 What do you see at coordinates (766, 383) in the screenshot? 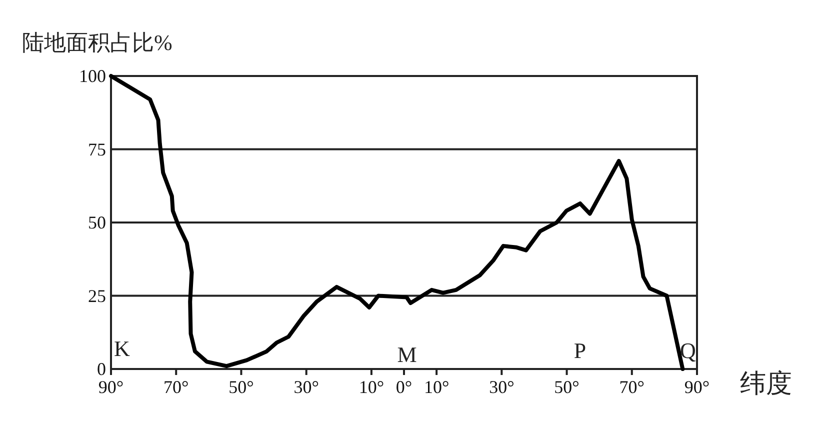
I see `x-axis-title: 纬度` at bounding box center [766, 383].